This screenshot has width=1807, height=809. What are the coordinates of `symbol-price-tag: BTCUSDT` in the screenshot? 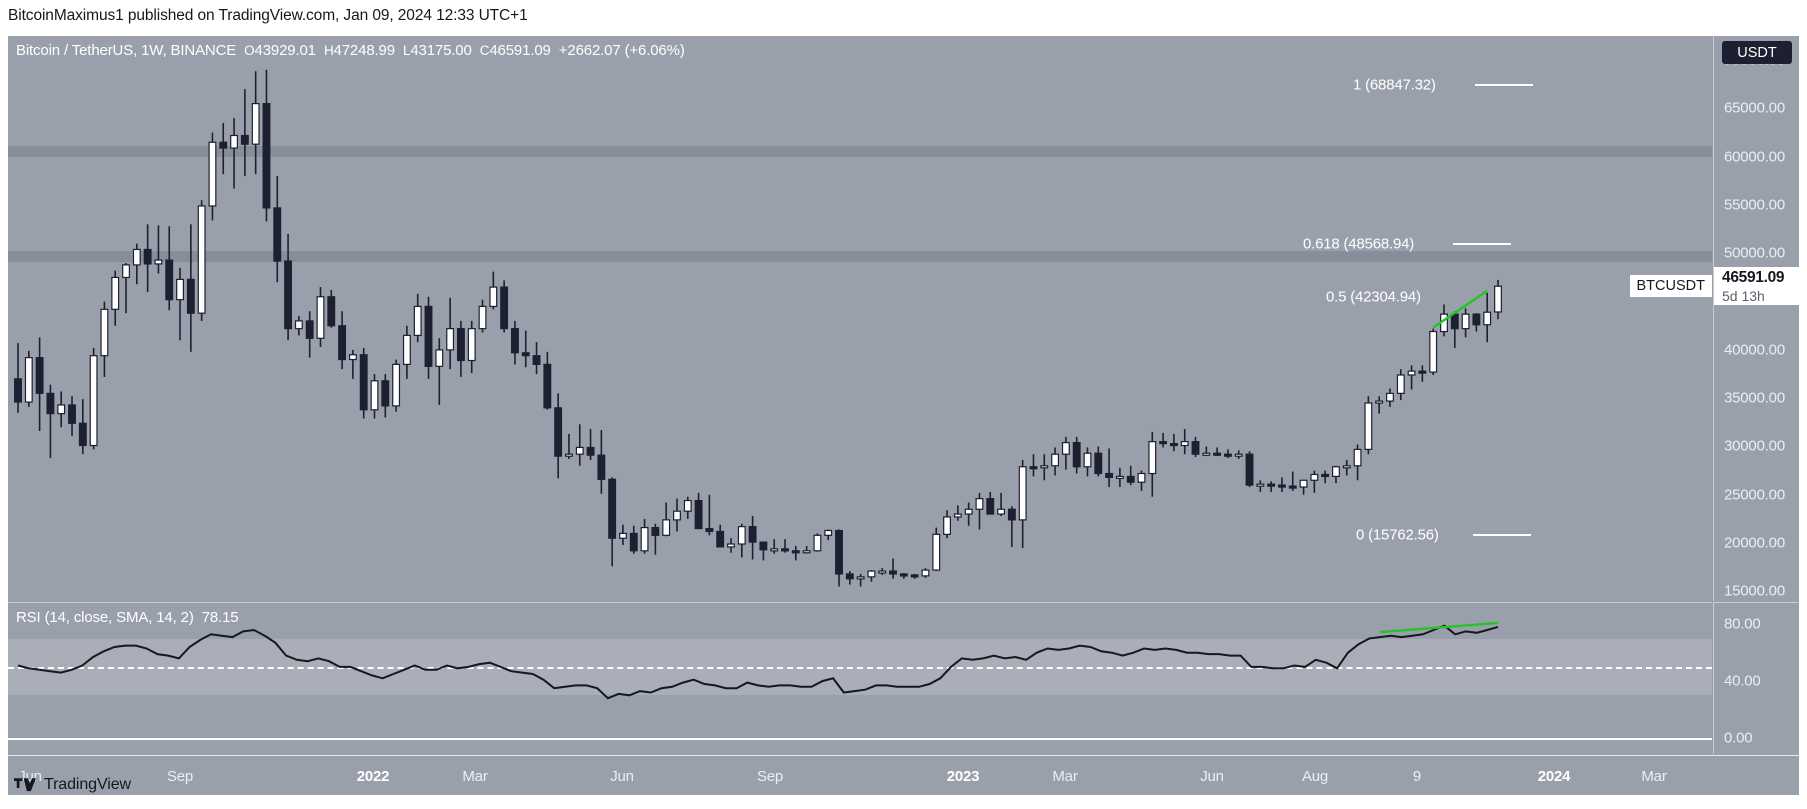 It's located at (1670, 286).